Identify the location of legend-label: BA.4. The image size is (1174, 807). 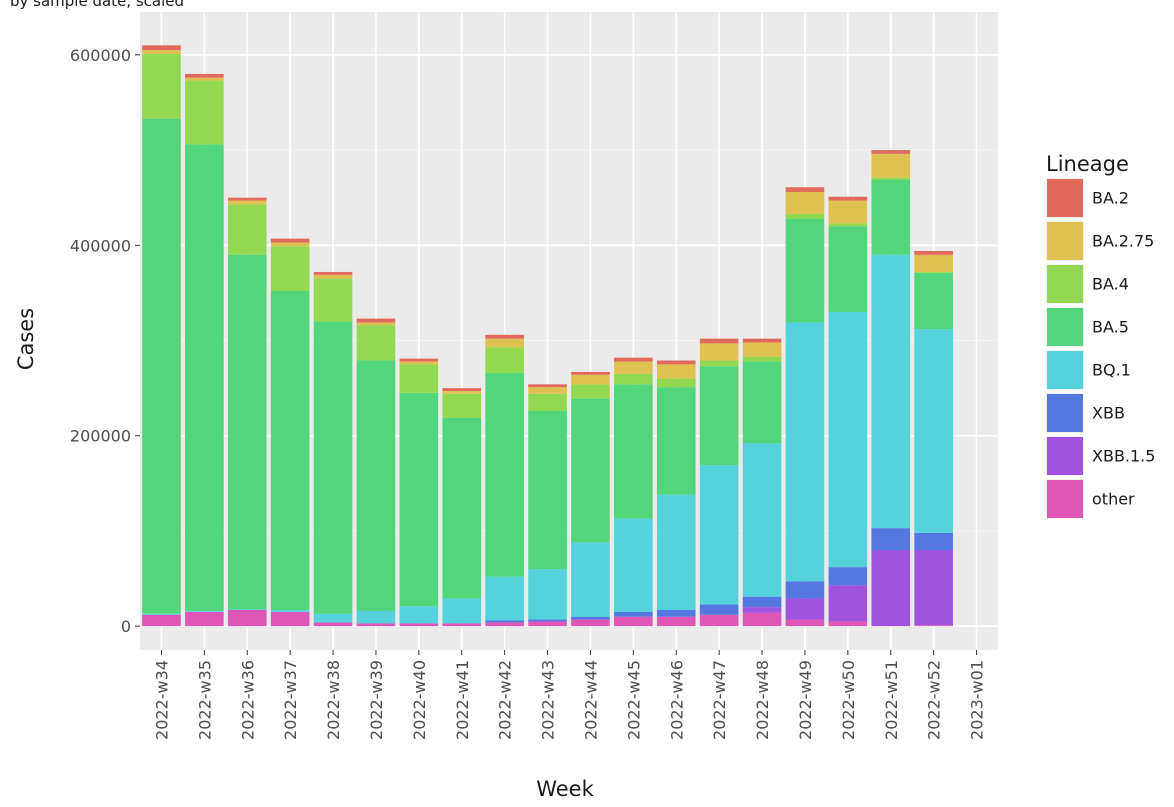
(1110, 284).